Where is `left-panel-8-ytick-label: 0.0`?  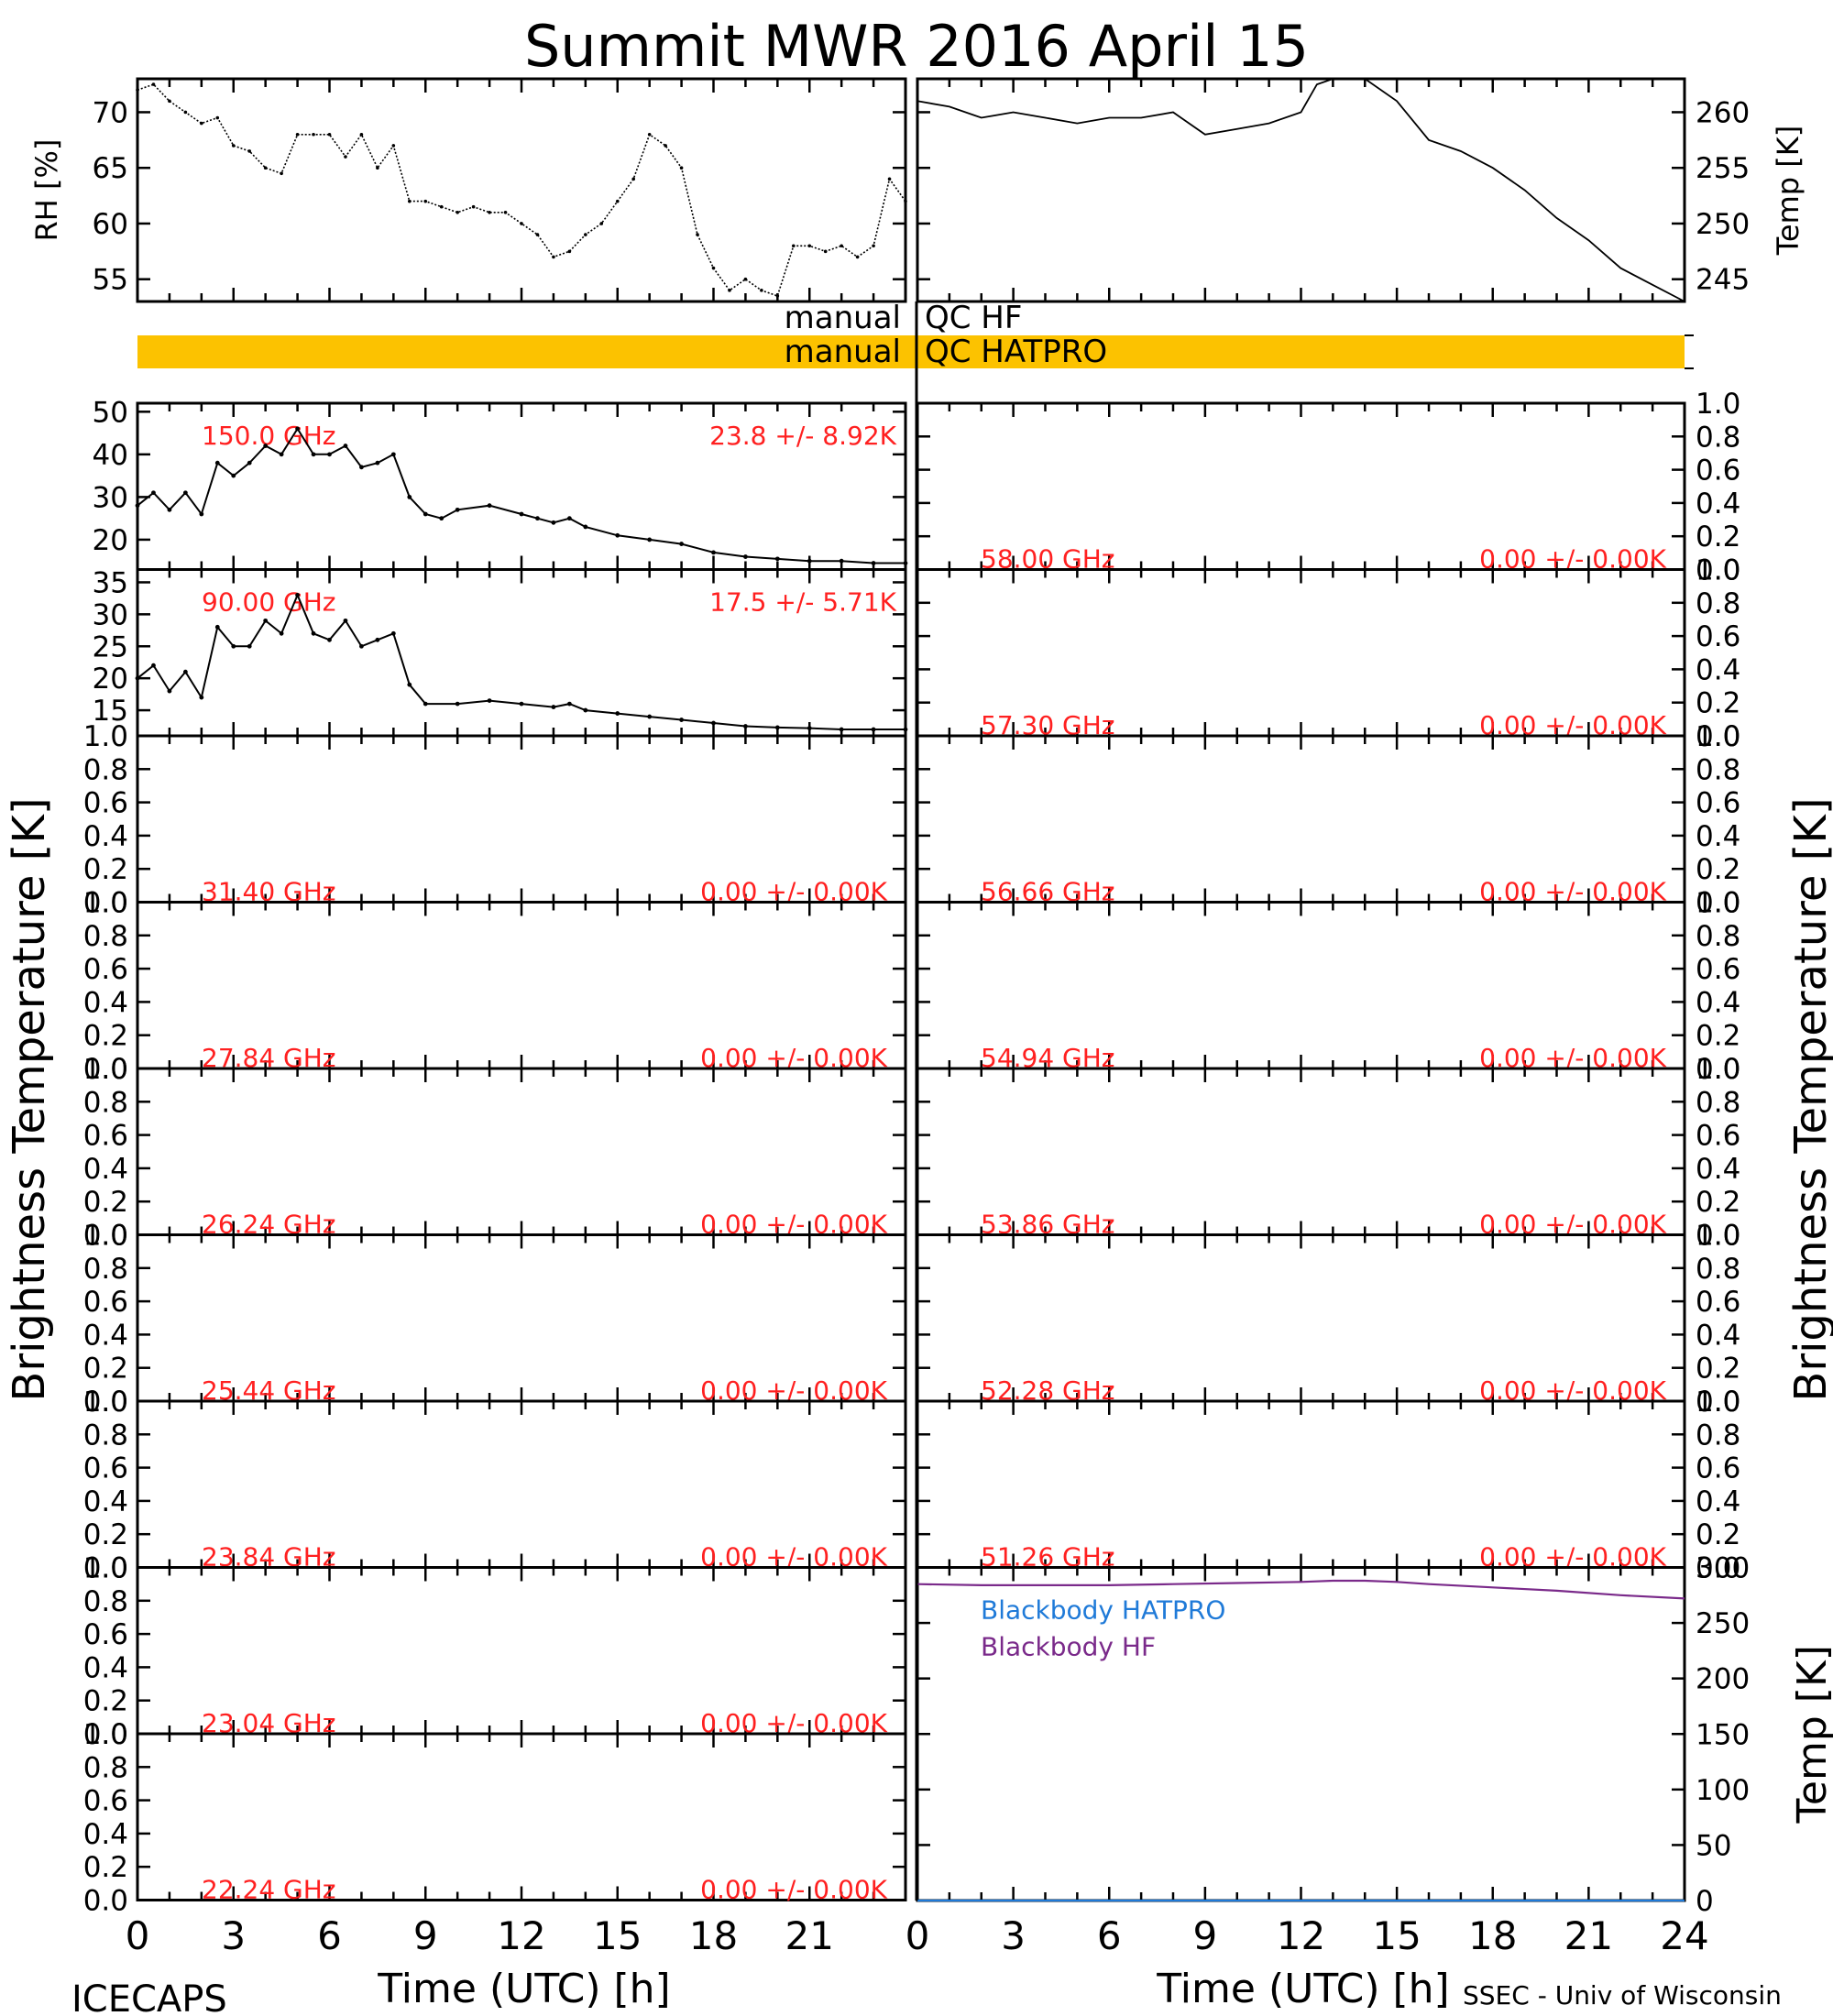
left-panel-8-ytick-label: 0.0 is located at coordinates (105, 1734).